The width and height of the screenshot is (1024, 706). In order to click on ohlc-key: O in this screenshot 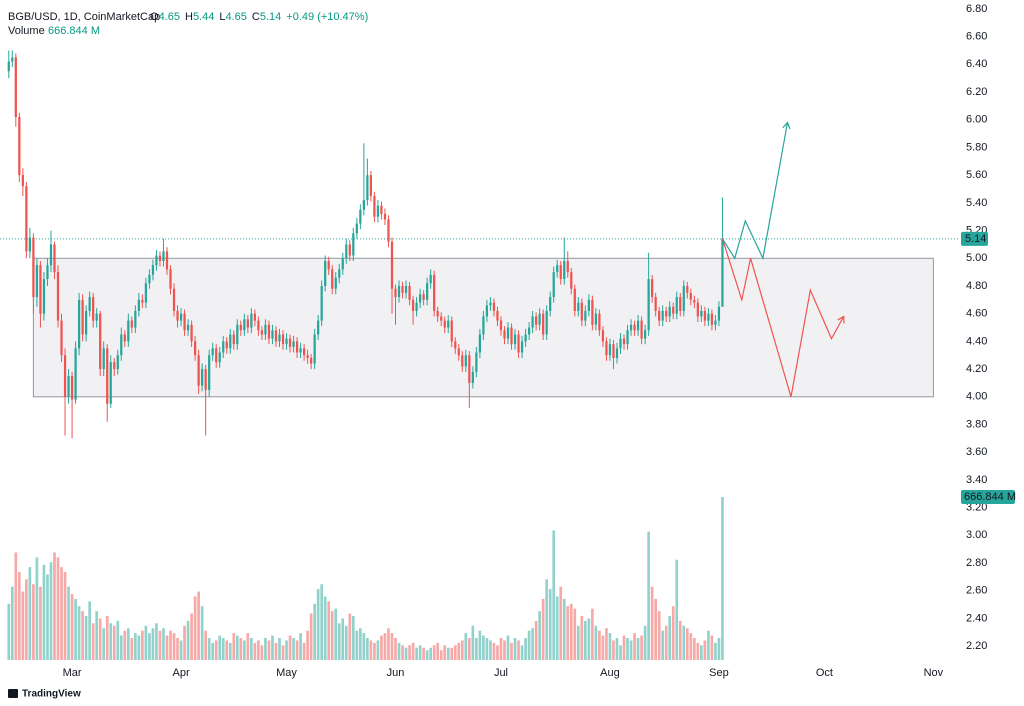, I will do `click(154, 17)`.